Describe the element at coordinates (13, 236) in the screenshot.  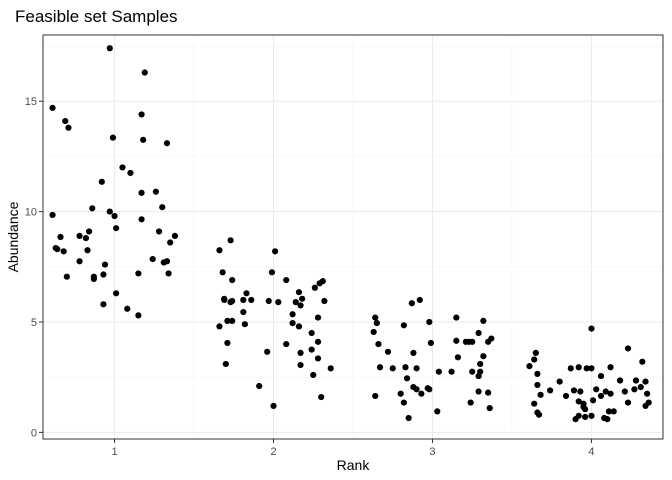
I see `y-axis-title: Abundance` at that location.